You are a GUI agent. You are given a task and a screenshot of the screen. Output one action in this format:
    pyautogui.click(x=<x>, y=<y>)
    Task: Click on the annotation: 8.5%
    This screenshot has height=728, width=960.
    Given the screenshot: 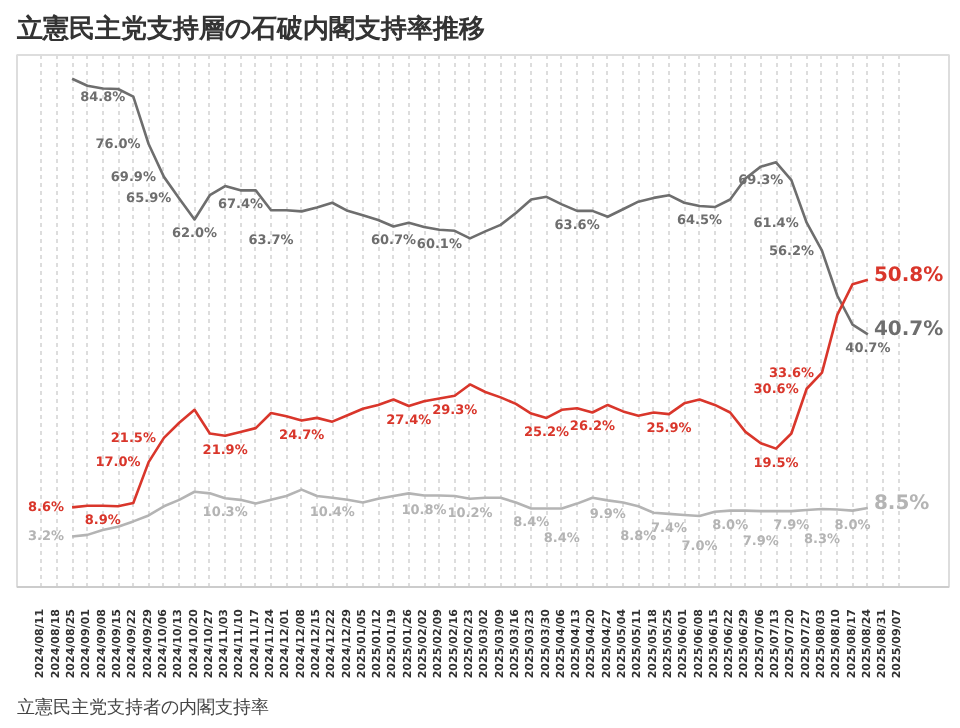 What is the action you would take?
    pyautogui.click(x=901, y=503)
    